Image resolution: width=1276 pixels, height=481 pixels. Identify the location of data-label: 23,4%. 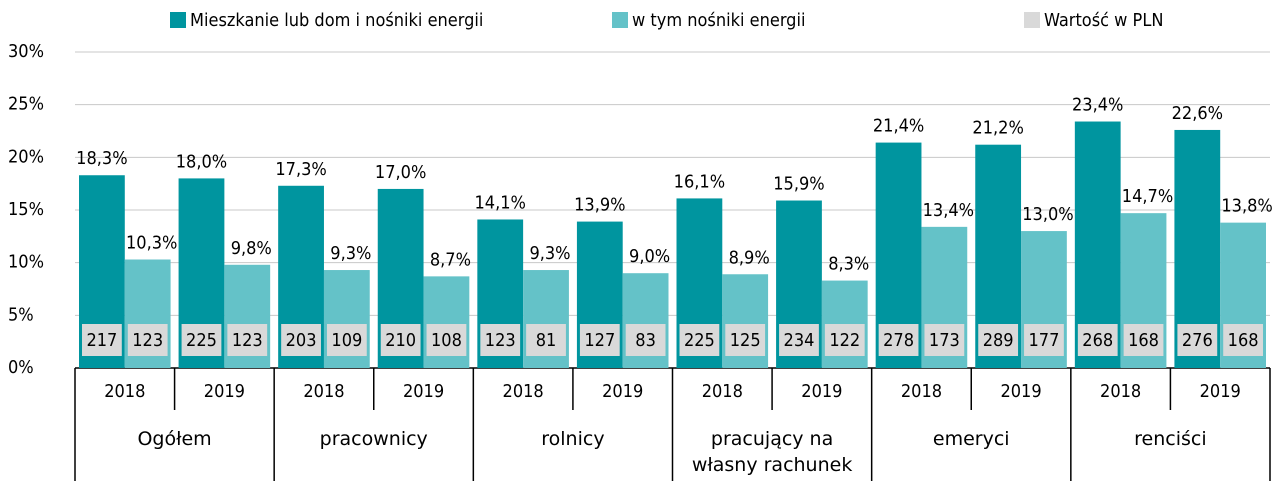
(1097, 105).